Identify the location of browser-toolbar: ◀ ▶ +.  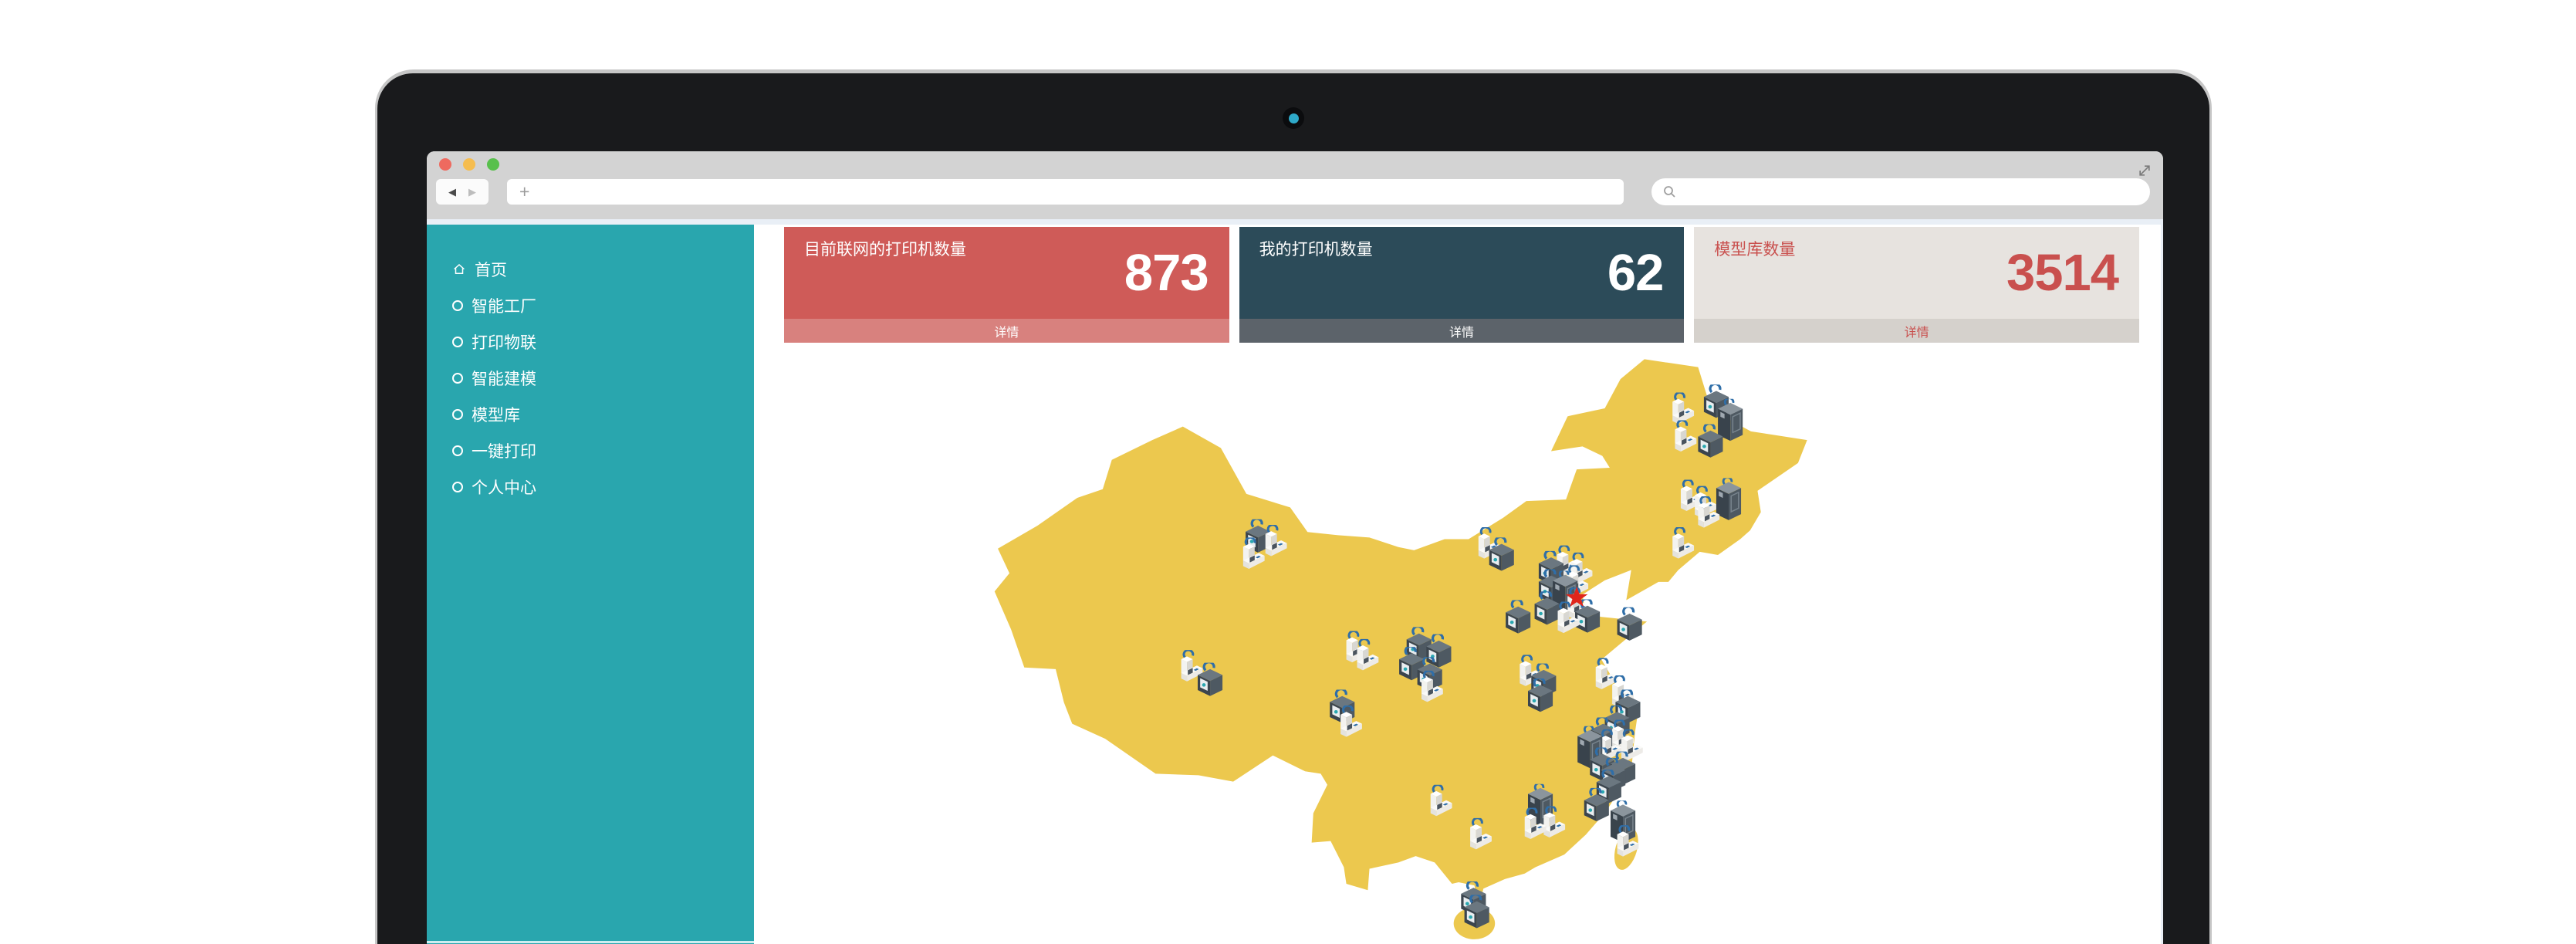
(1295, 185).